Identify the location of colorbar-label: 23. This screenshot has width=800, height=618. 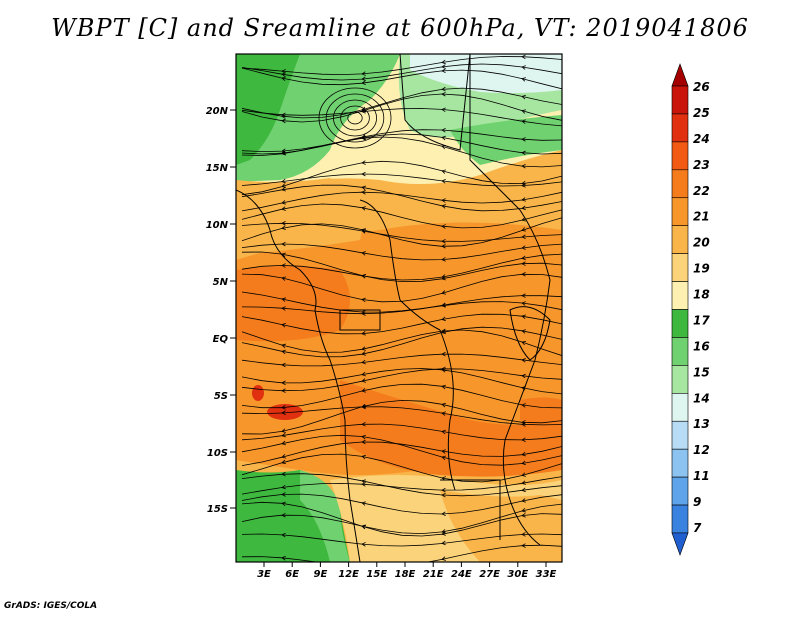
(701, 165).